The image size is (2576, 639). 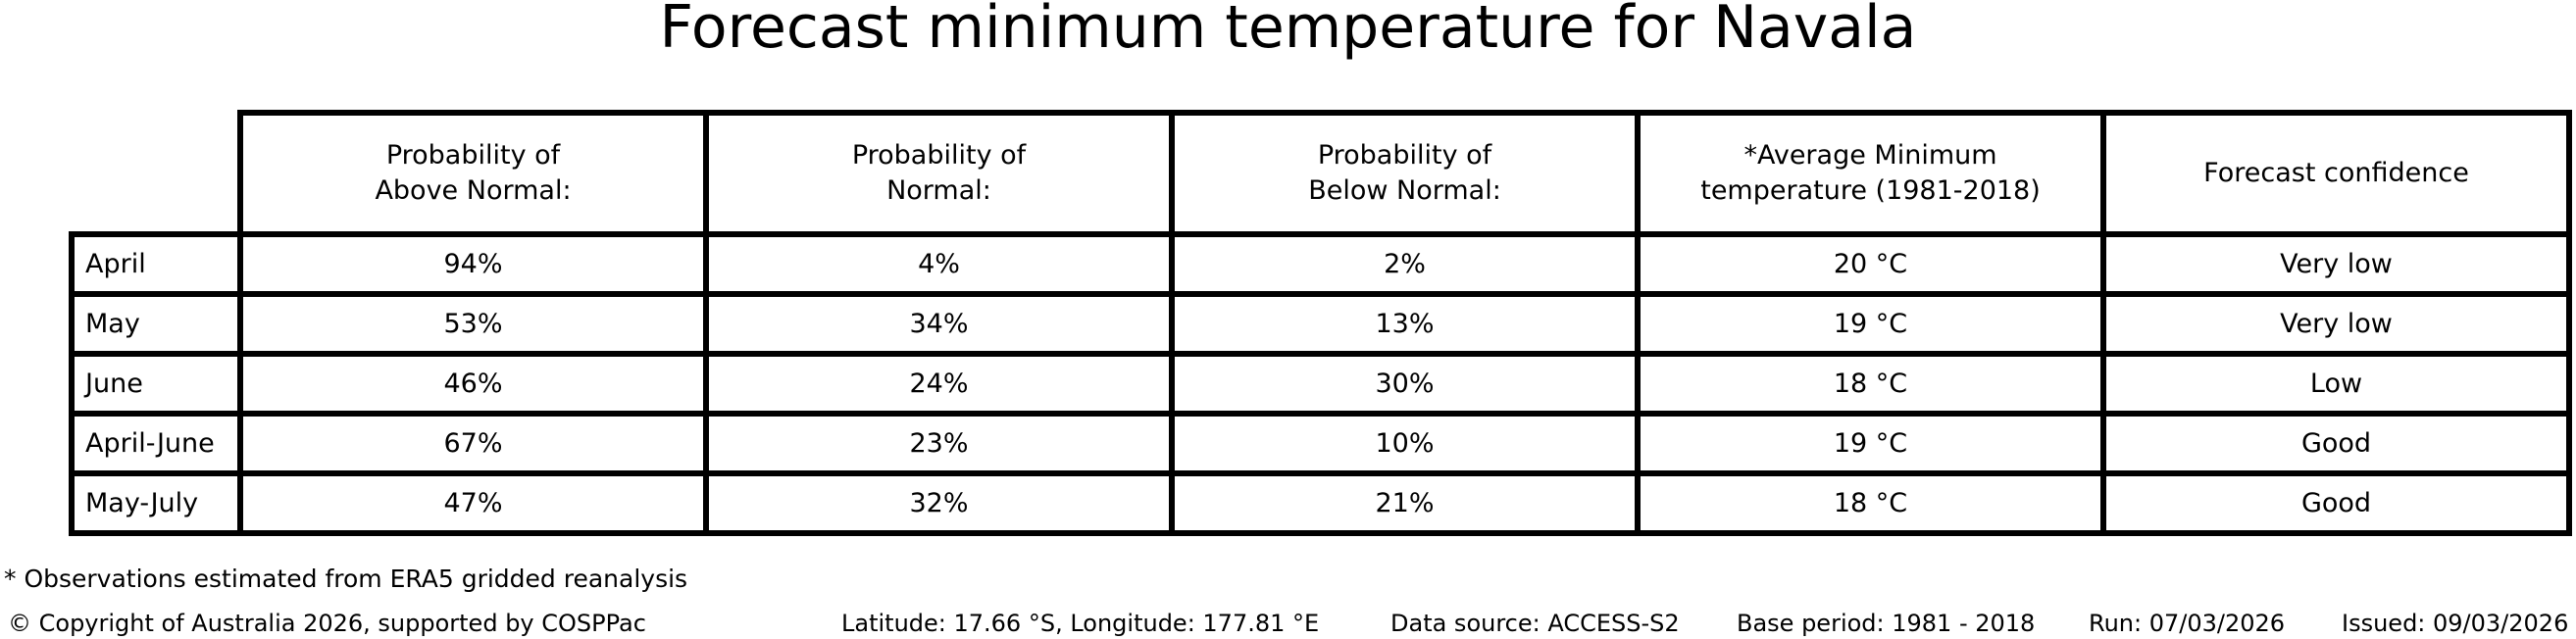 I want to click on cell-below-normal: 13%, so click(x=1405, y=324).